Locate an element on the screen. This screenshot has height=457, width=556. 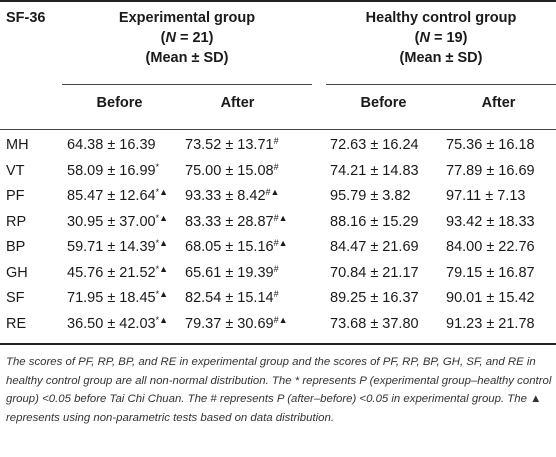
cell-value: 65.61 ± 19.39 is located at coordinates (229, 272).